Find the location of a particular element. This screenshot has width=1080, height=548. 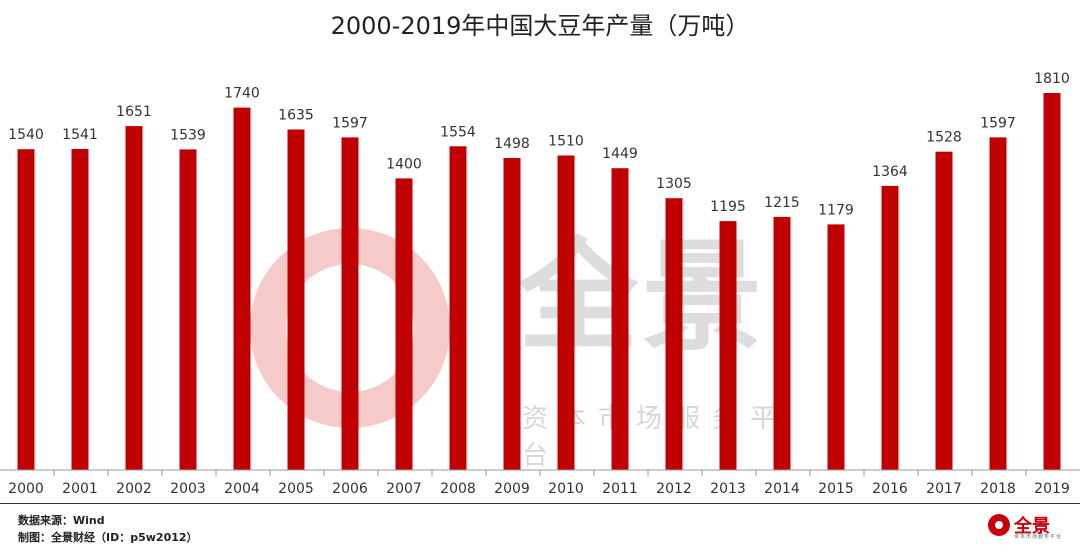

bar-2004 is located at coordinates (242, 288).